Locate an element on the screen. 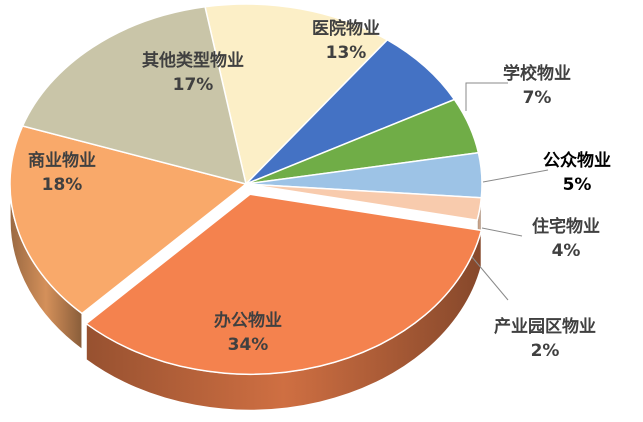 This screenshot has width=643, height=422. slice-label-percent-3: 4% is located at coordinates (566, 251).